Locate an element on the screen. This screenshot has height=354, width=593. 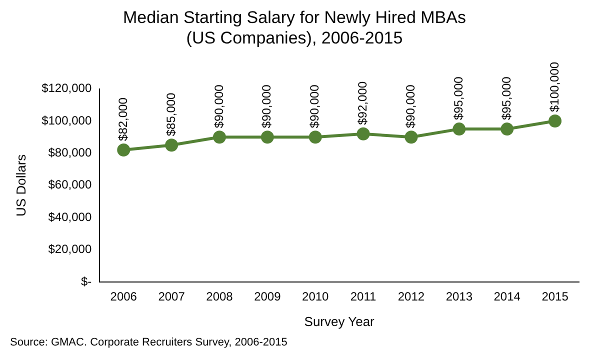
y-tick-label: $60,000 is located at coordinates (70, 185).